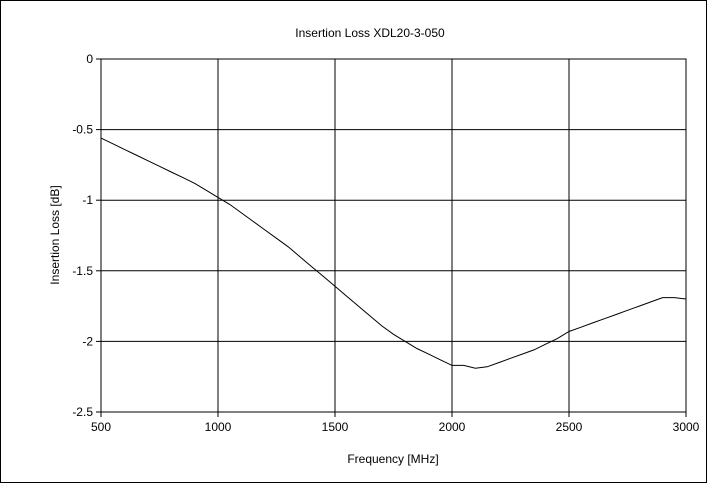 The height and width of the screenshot is (487, 707). What do you see at coordinates (89, 59) in the screenshot?
I see `y-tick-label: 0` at bounding box center [89, 59].